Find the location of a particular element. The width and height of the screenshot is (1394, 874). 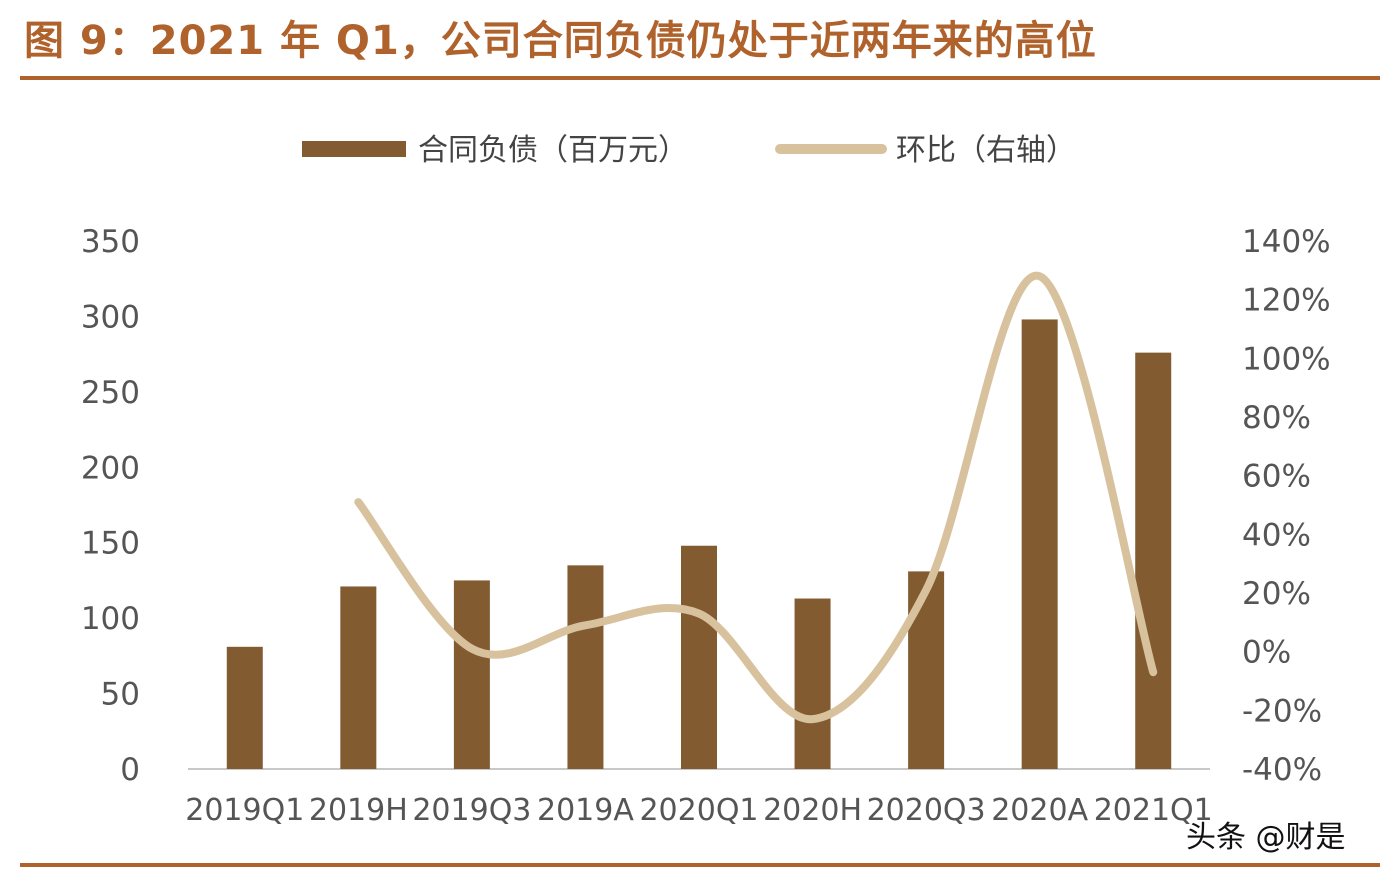

right-tick-label: 100% is located at coordinates (1286, 359).